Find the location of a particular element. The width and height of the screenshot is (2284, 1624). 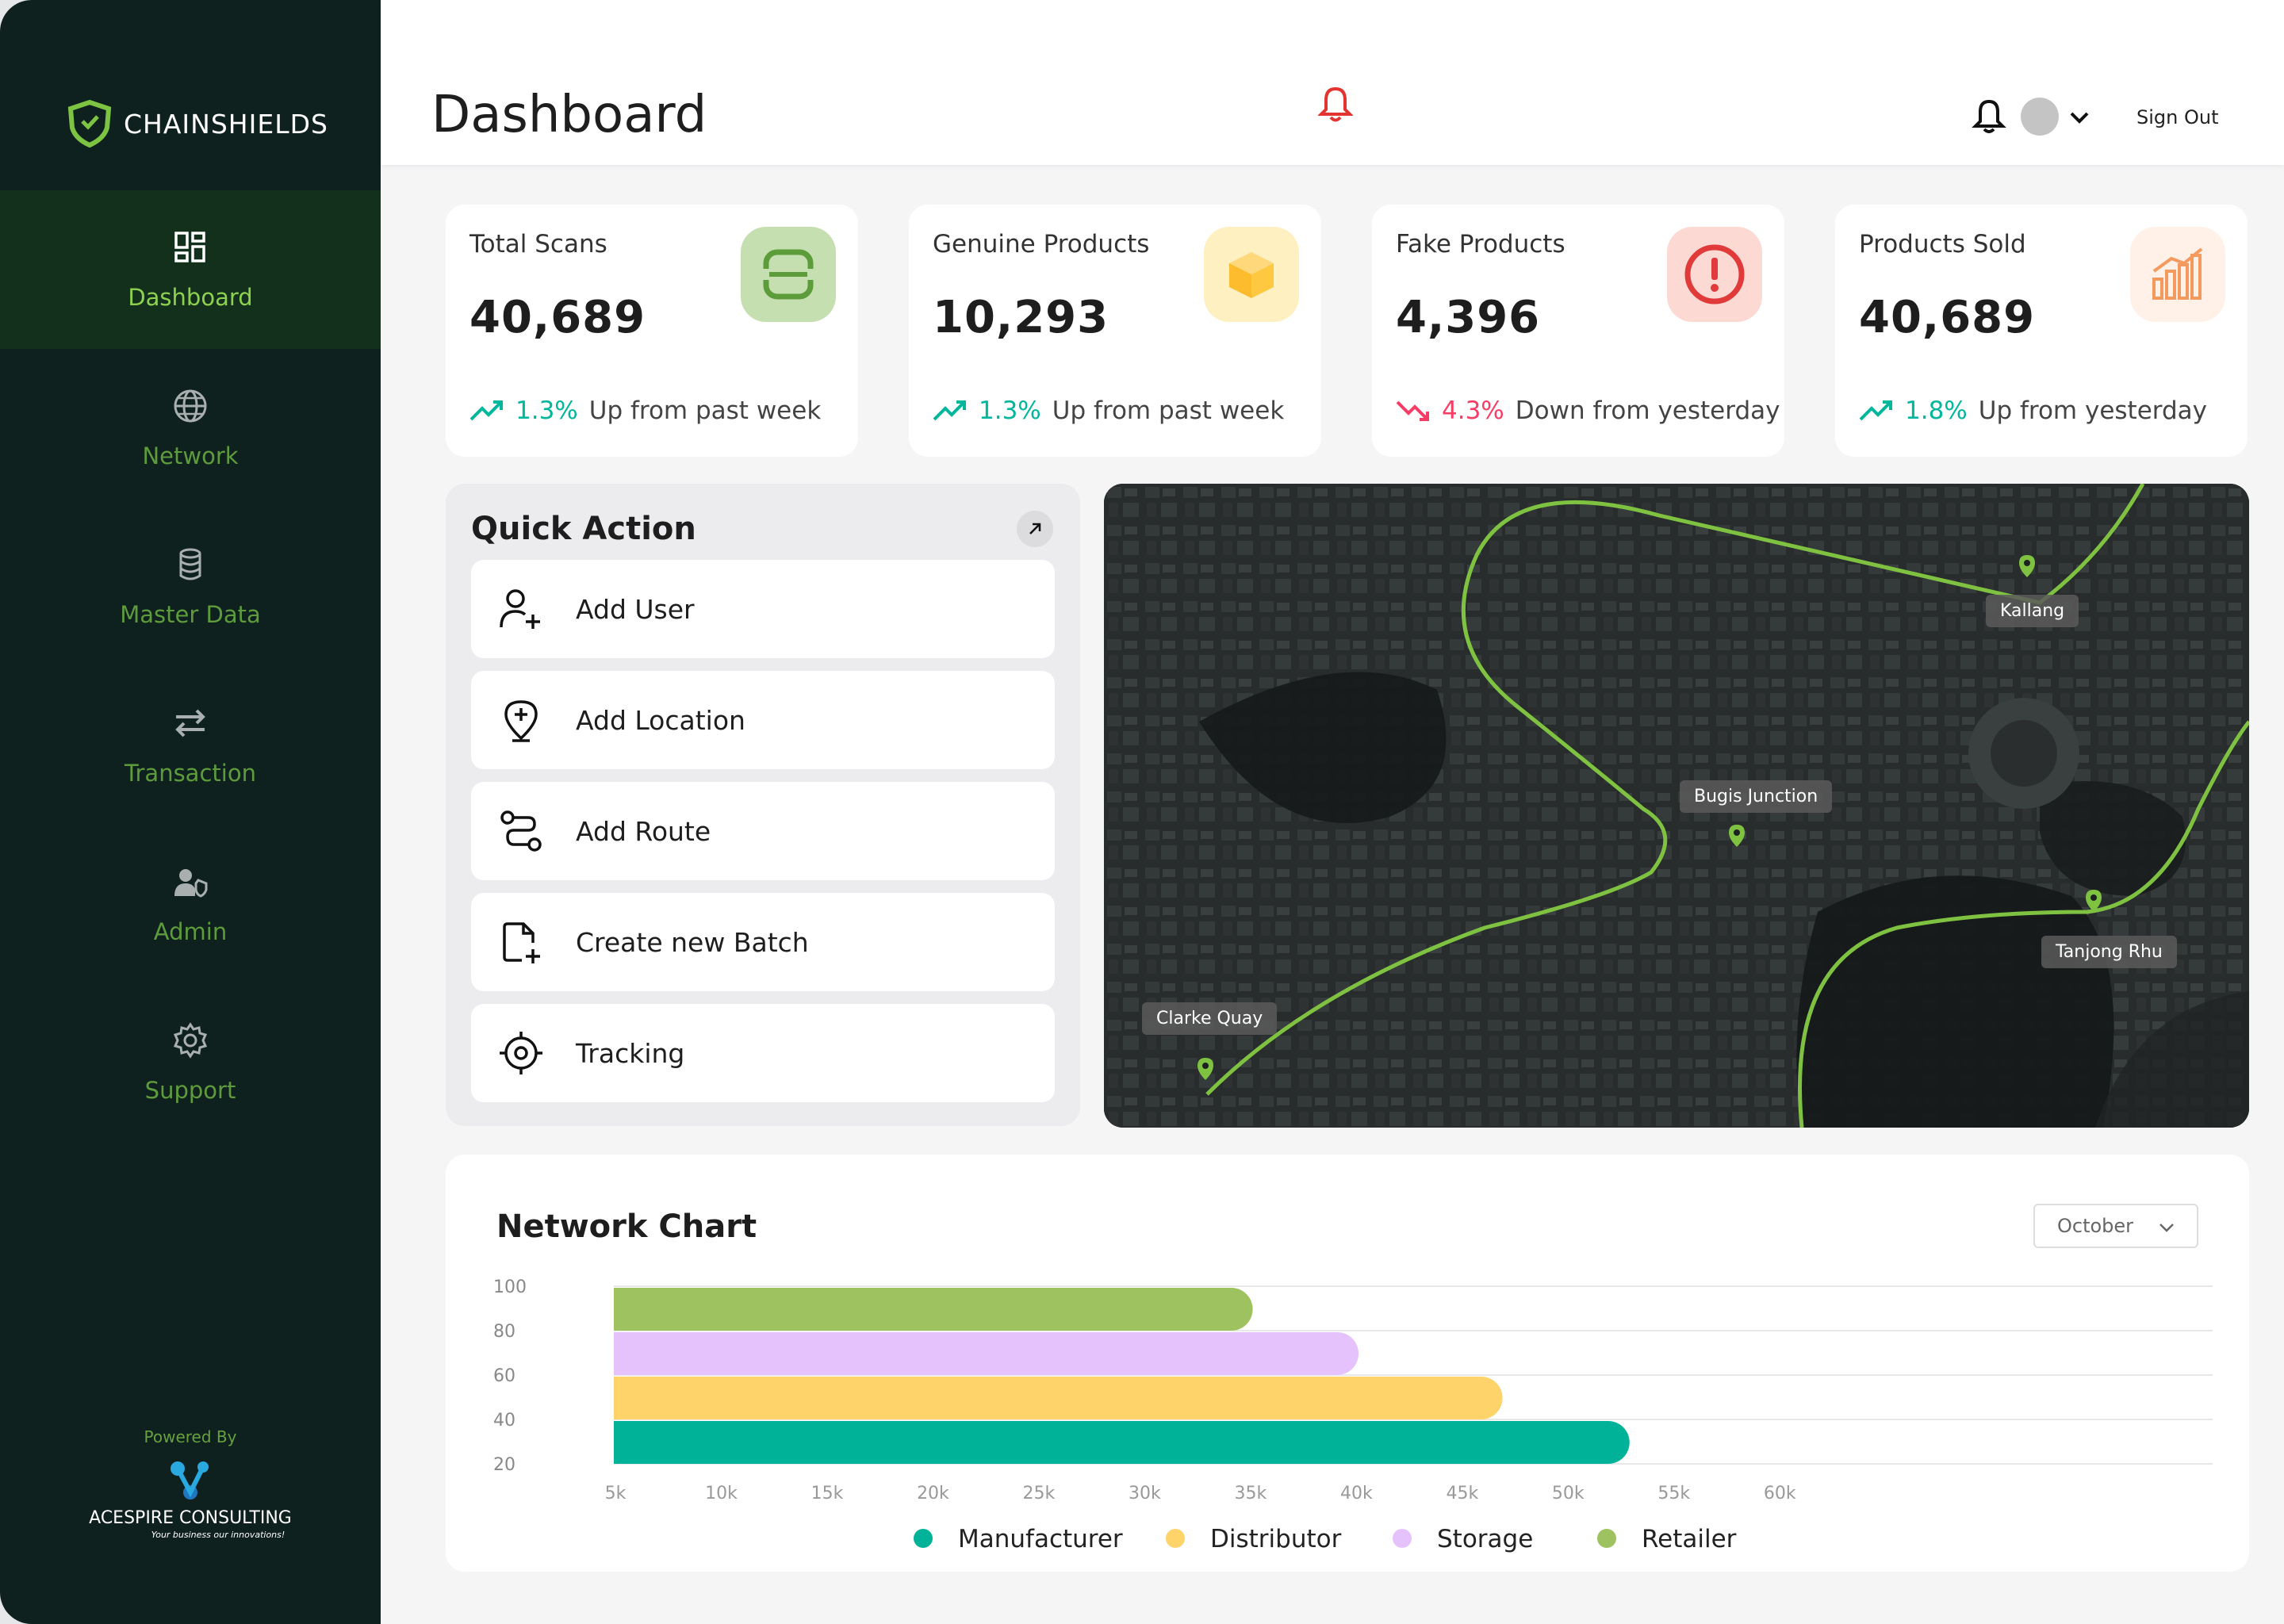

sidebar-item-label: Dashboard is located at coordinates (190, 297).